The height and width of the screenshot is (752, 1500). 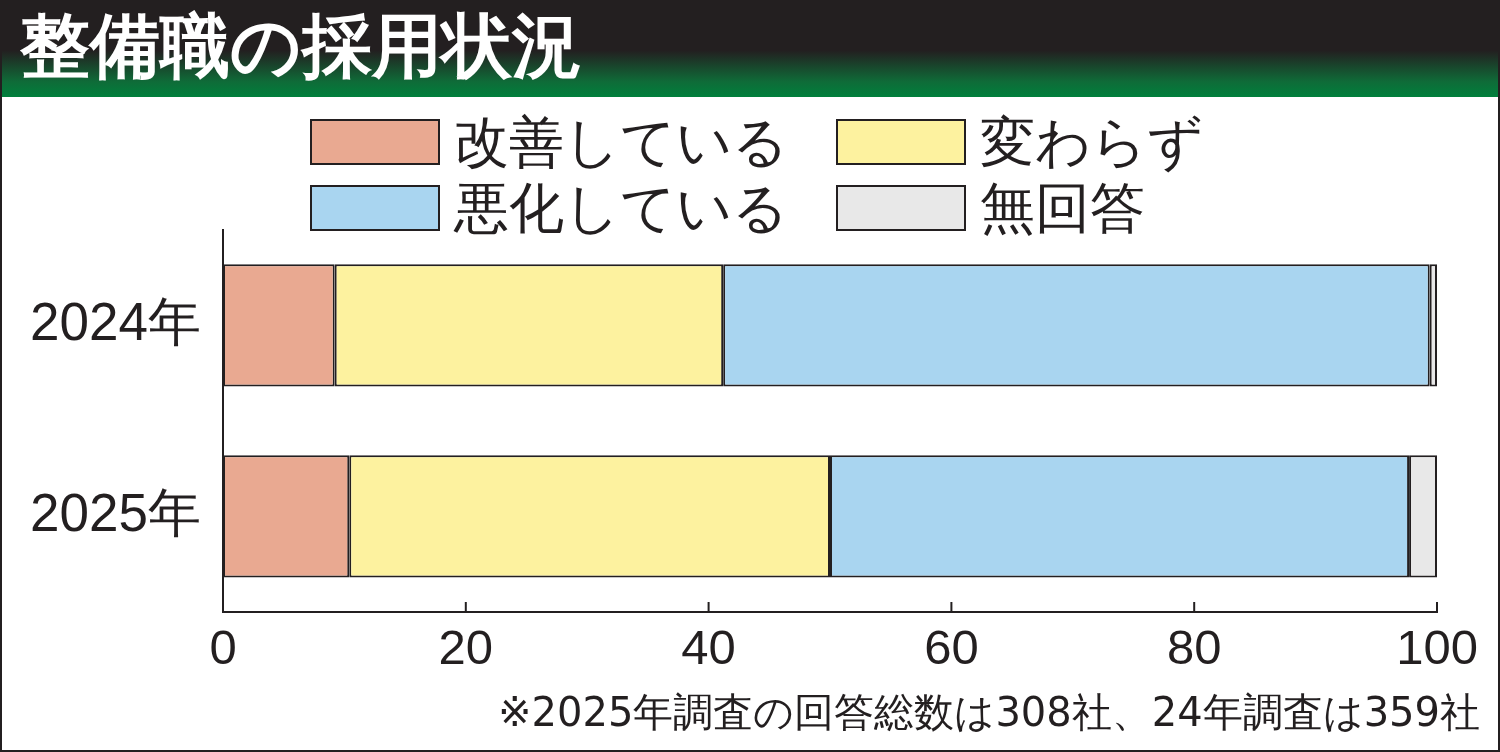 I want to click on legend-label: 無回答, so click(x=1062, y=208).